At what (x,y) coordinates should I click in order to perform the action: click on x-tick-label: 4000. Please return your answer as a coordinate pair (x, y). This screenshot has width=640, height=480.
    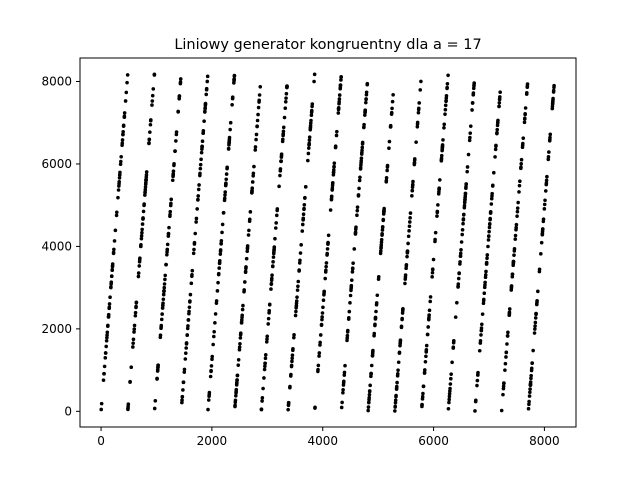
    Looking at the image, I should click on (322, 441).